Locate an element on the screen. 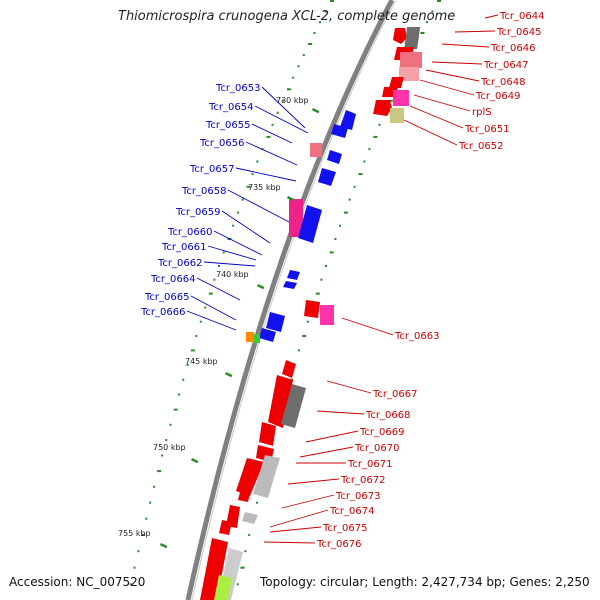  scale-label: 755 kbp is located at coordinates (134, 533).